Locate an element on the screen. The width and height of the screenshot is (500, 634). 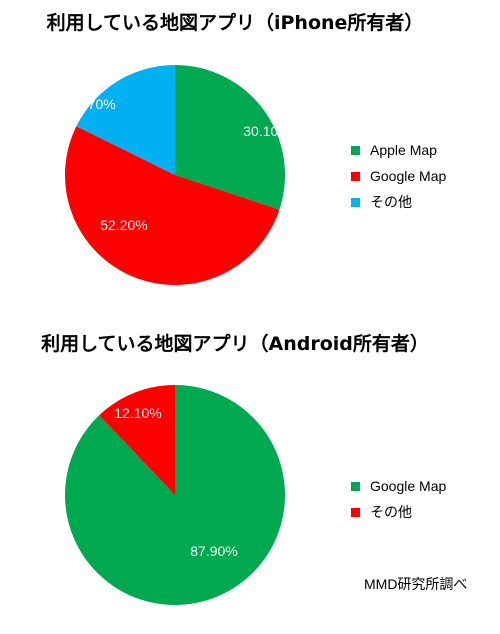
legend-android: Google Map その他 is located at coordinates (398, 499).